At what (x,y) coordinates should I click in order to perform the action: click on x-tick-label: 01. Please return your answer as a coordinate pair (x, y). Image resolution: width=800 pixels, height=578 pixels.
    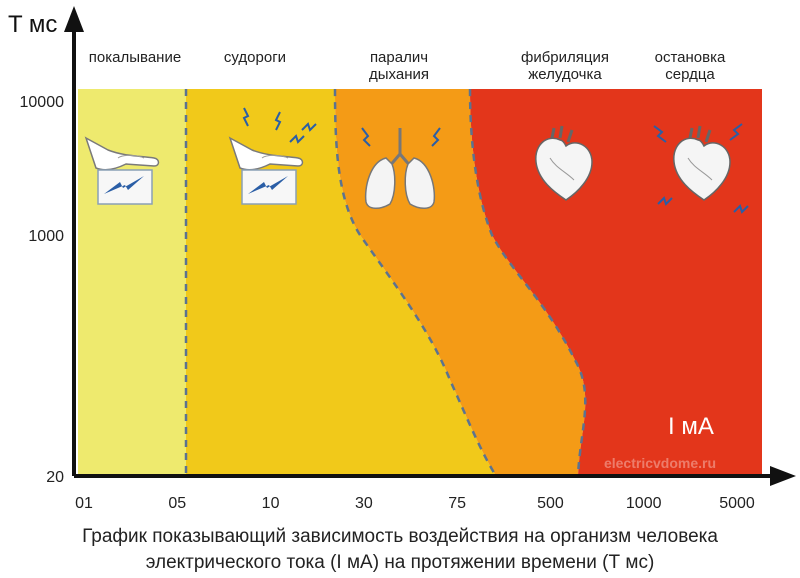
    Looking at the image, I should click on (84, 503).